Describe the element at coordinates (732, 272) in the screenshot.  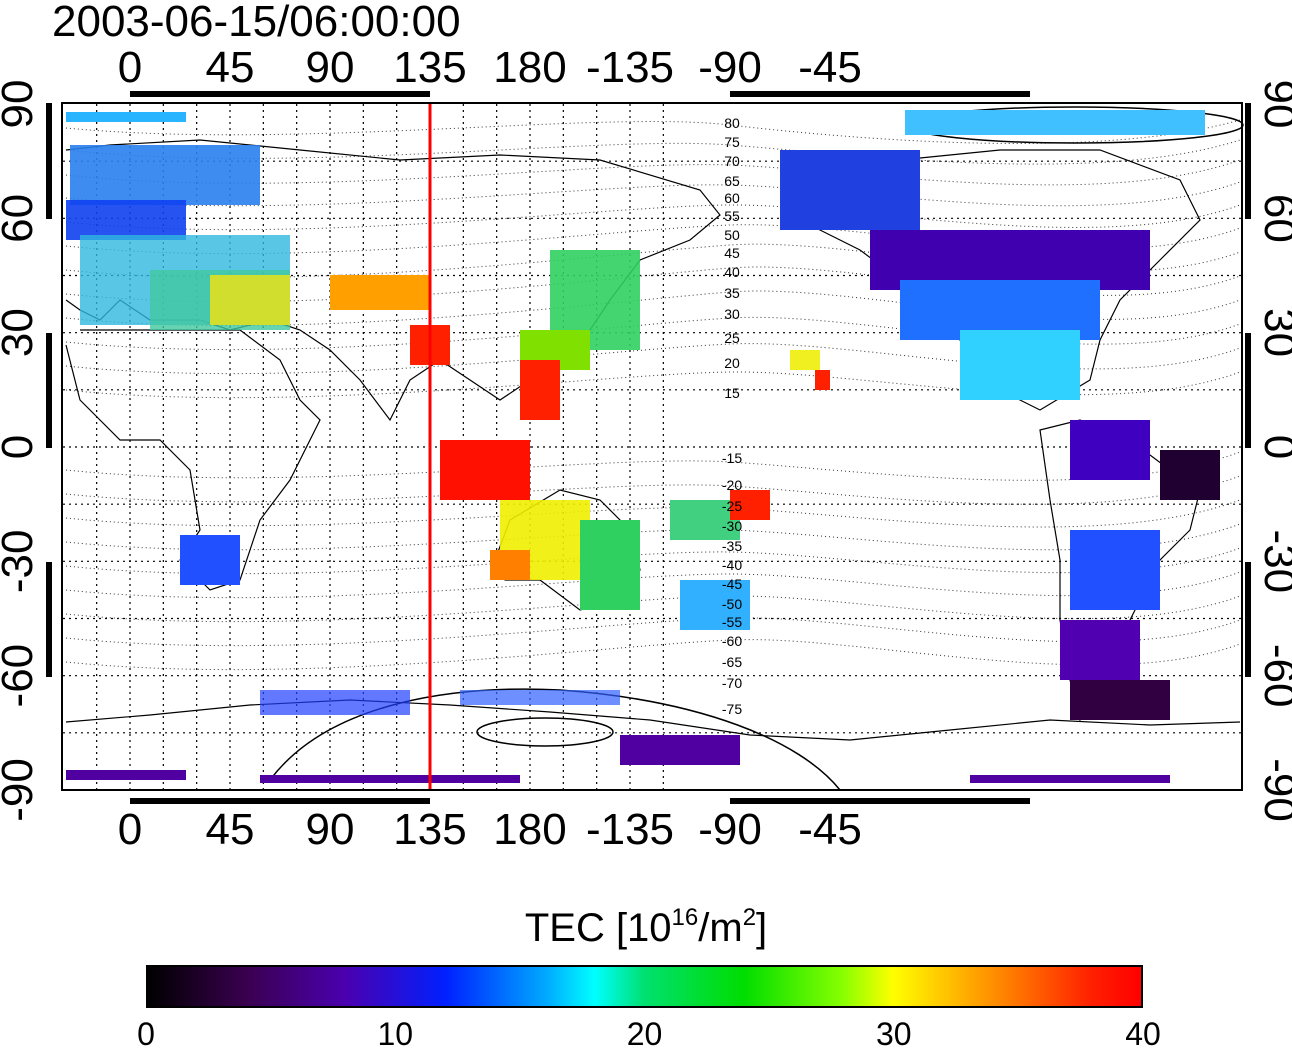
I see `magnetic-latitude-label: 40` at that location.